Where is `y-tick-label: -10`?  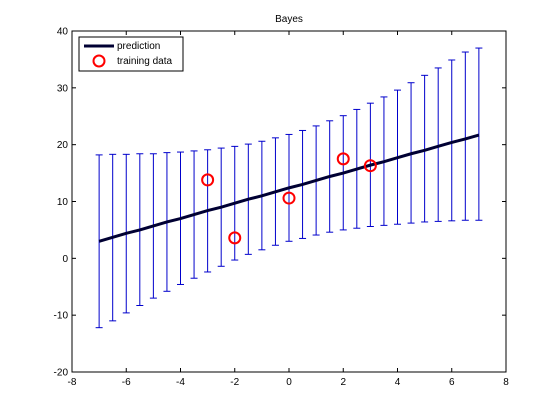
y-tick-label: -10 is located at coordinates (61, 316).